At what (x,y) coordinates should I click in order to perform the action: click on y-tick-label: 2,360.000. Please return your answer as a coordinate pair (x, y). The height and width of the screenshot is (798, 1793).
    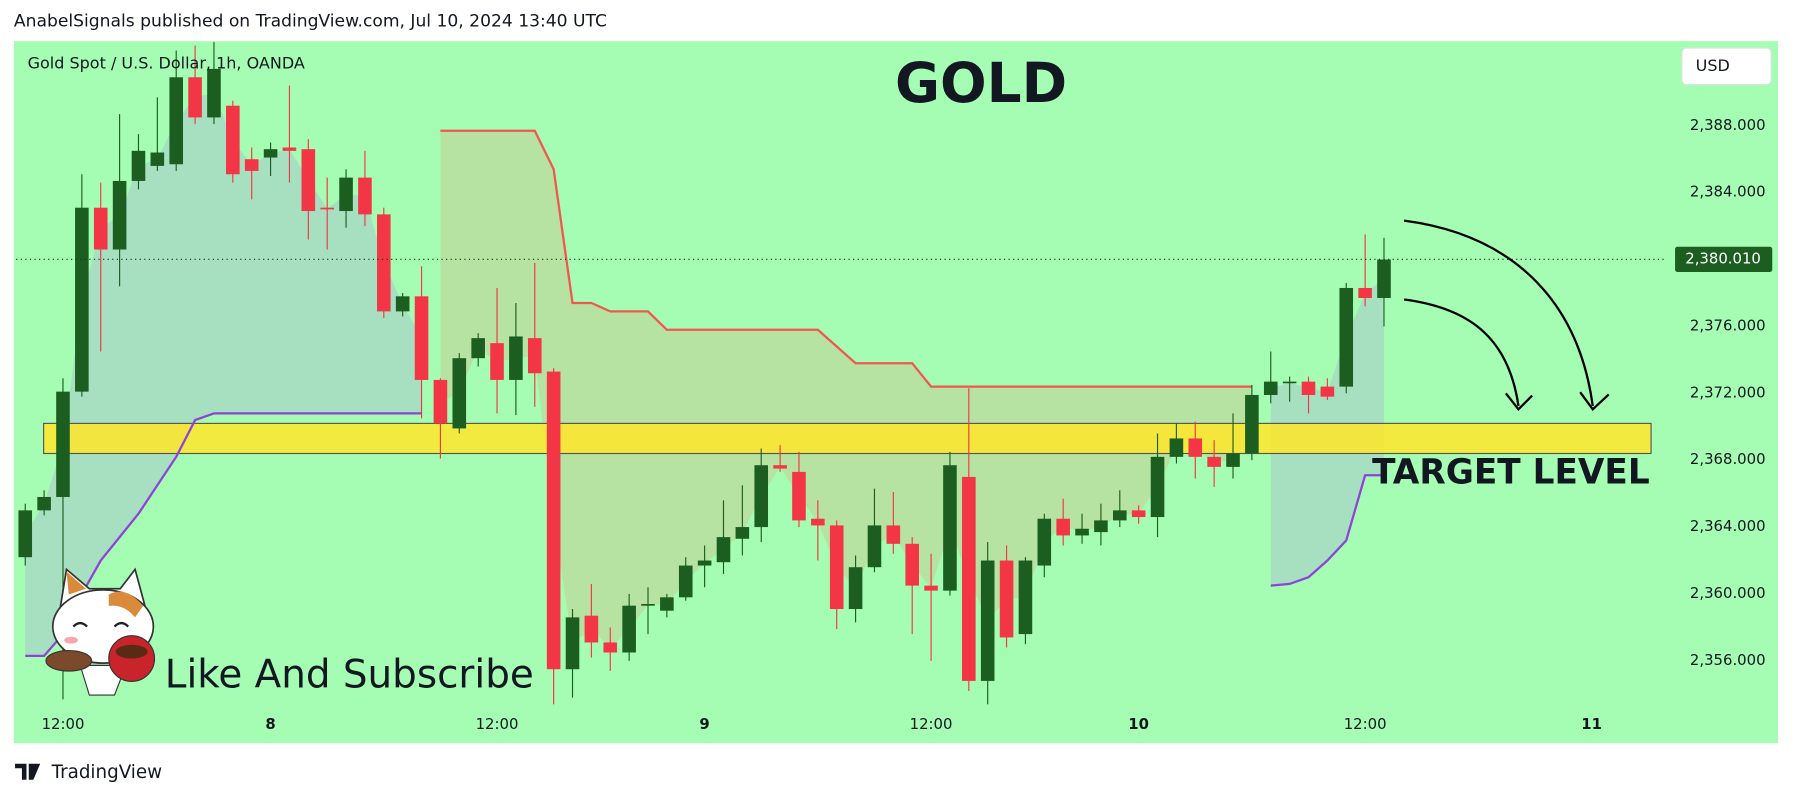
    Looking at the image, I should click on (1728, 593).